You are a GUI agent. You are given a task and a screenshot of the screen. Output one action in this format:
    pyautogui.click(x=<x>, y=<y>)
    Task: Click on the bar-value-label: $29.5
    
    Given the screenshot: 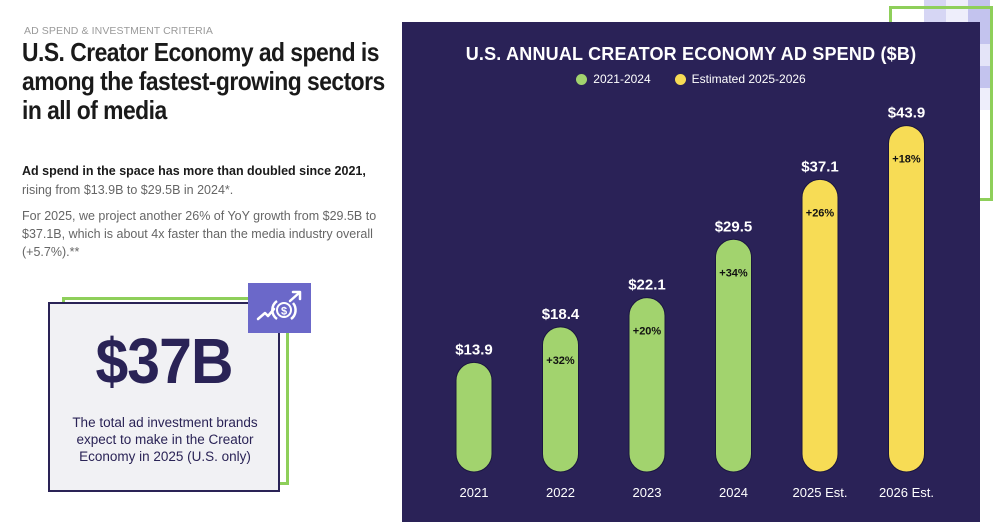 What is the action you would take?
    pyautogui.click(x=734, y=226)
    